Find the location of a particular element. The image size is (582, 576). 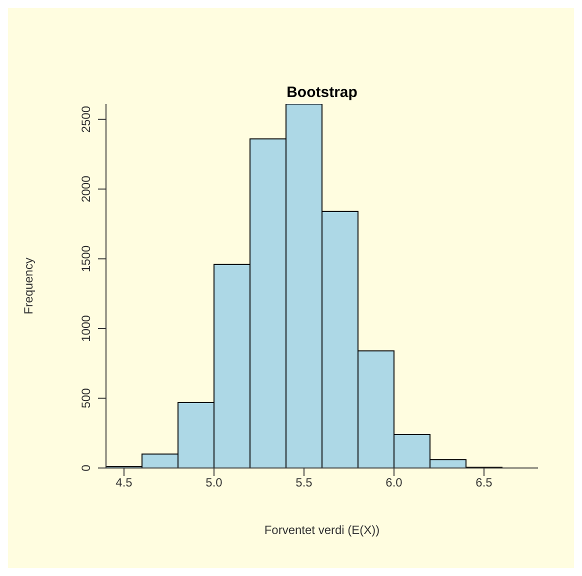

x-tick-label: 6.5 is located at coordinates (484, 483).